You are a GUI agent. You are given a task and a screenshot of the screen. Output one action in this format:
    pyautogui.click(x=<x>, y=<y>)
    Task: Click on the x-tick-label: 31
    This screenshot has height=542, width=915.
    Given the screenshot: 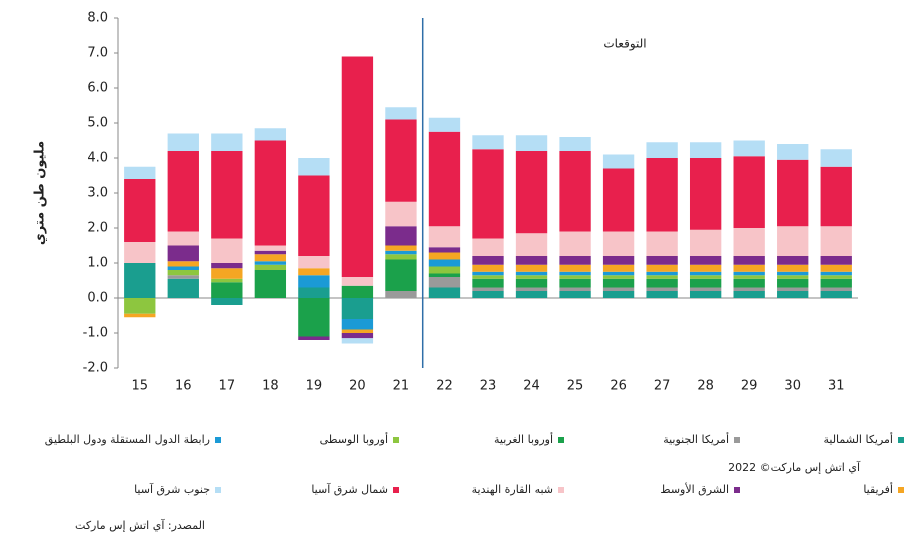 What is the action you would take?
    pyautogui.click(x=836, y=386)
    